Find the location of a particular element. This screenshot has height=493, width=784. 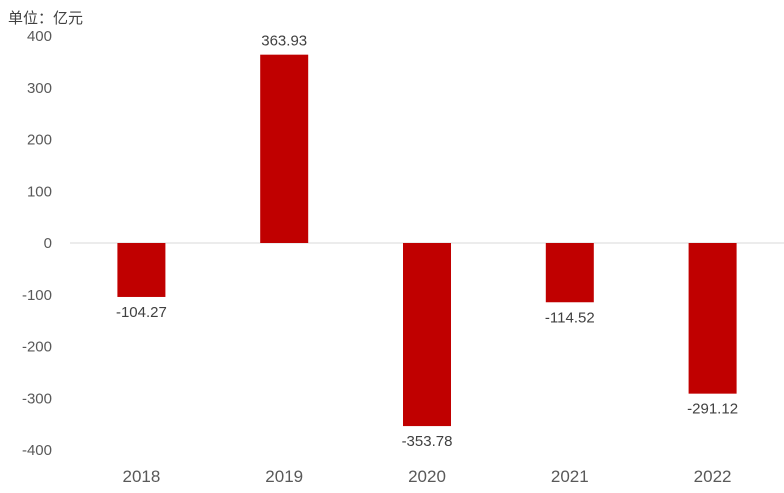

unit-label: 单位：亿元 is located at coordinates (46, 18).